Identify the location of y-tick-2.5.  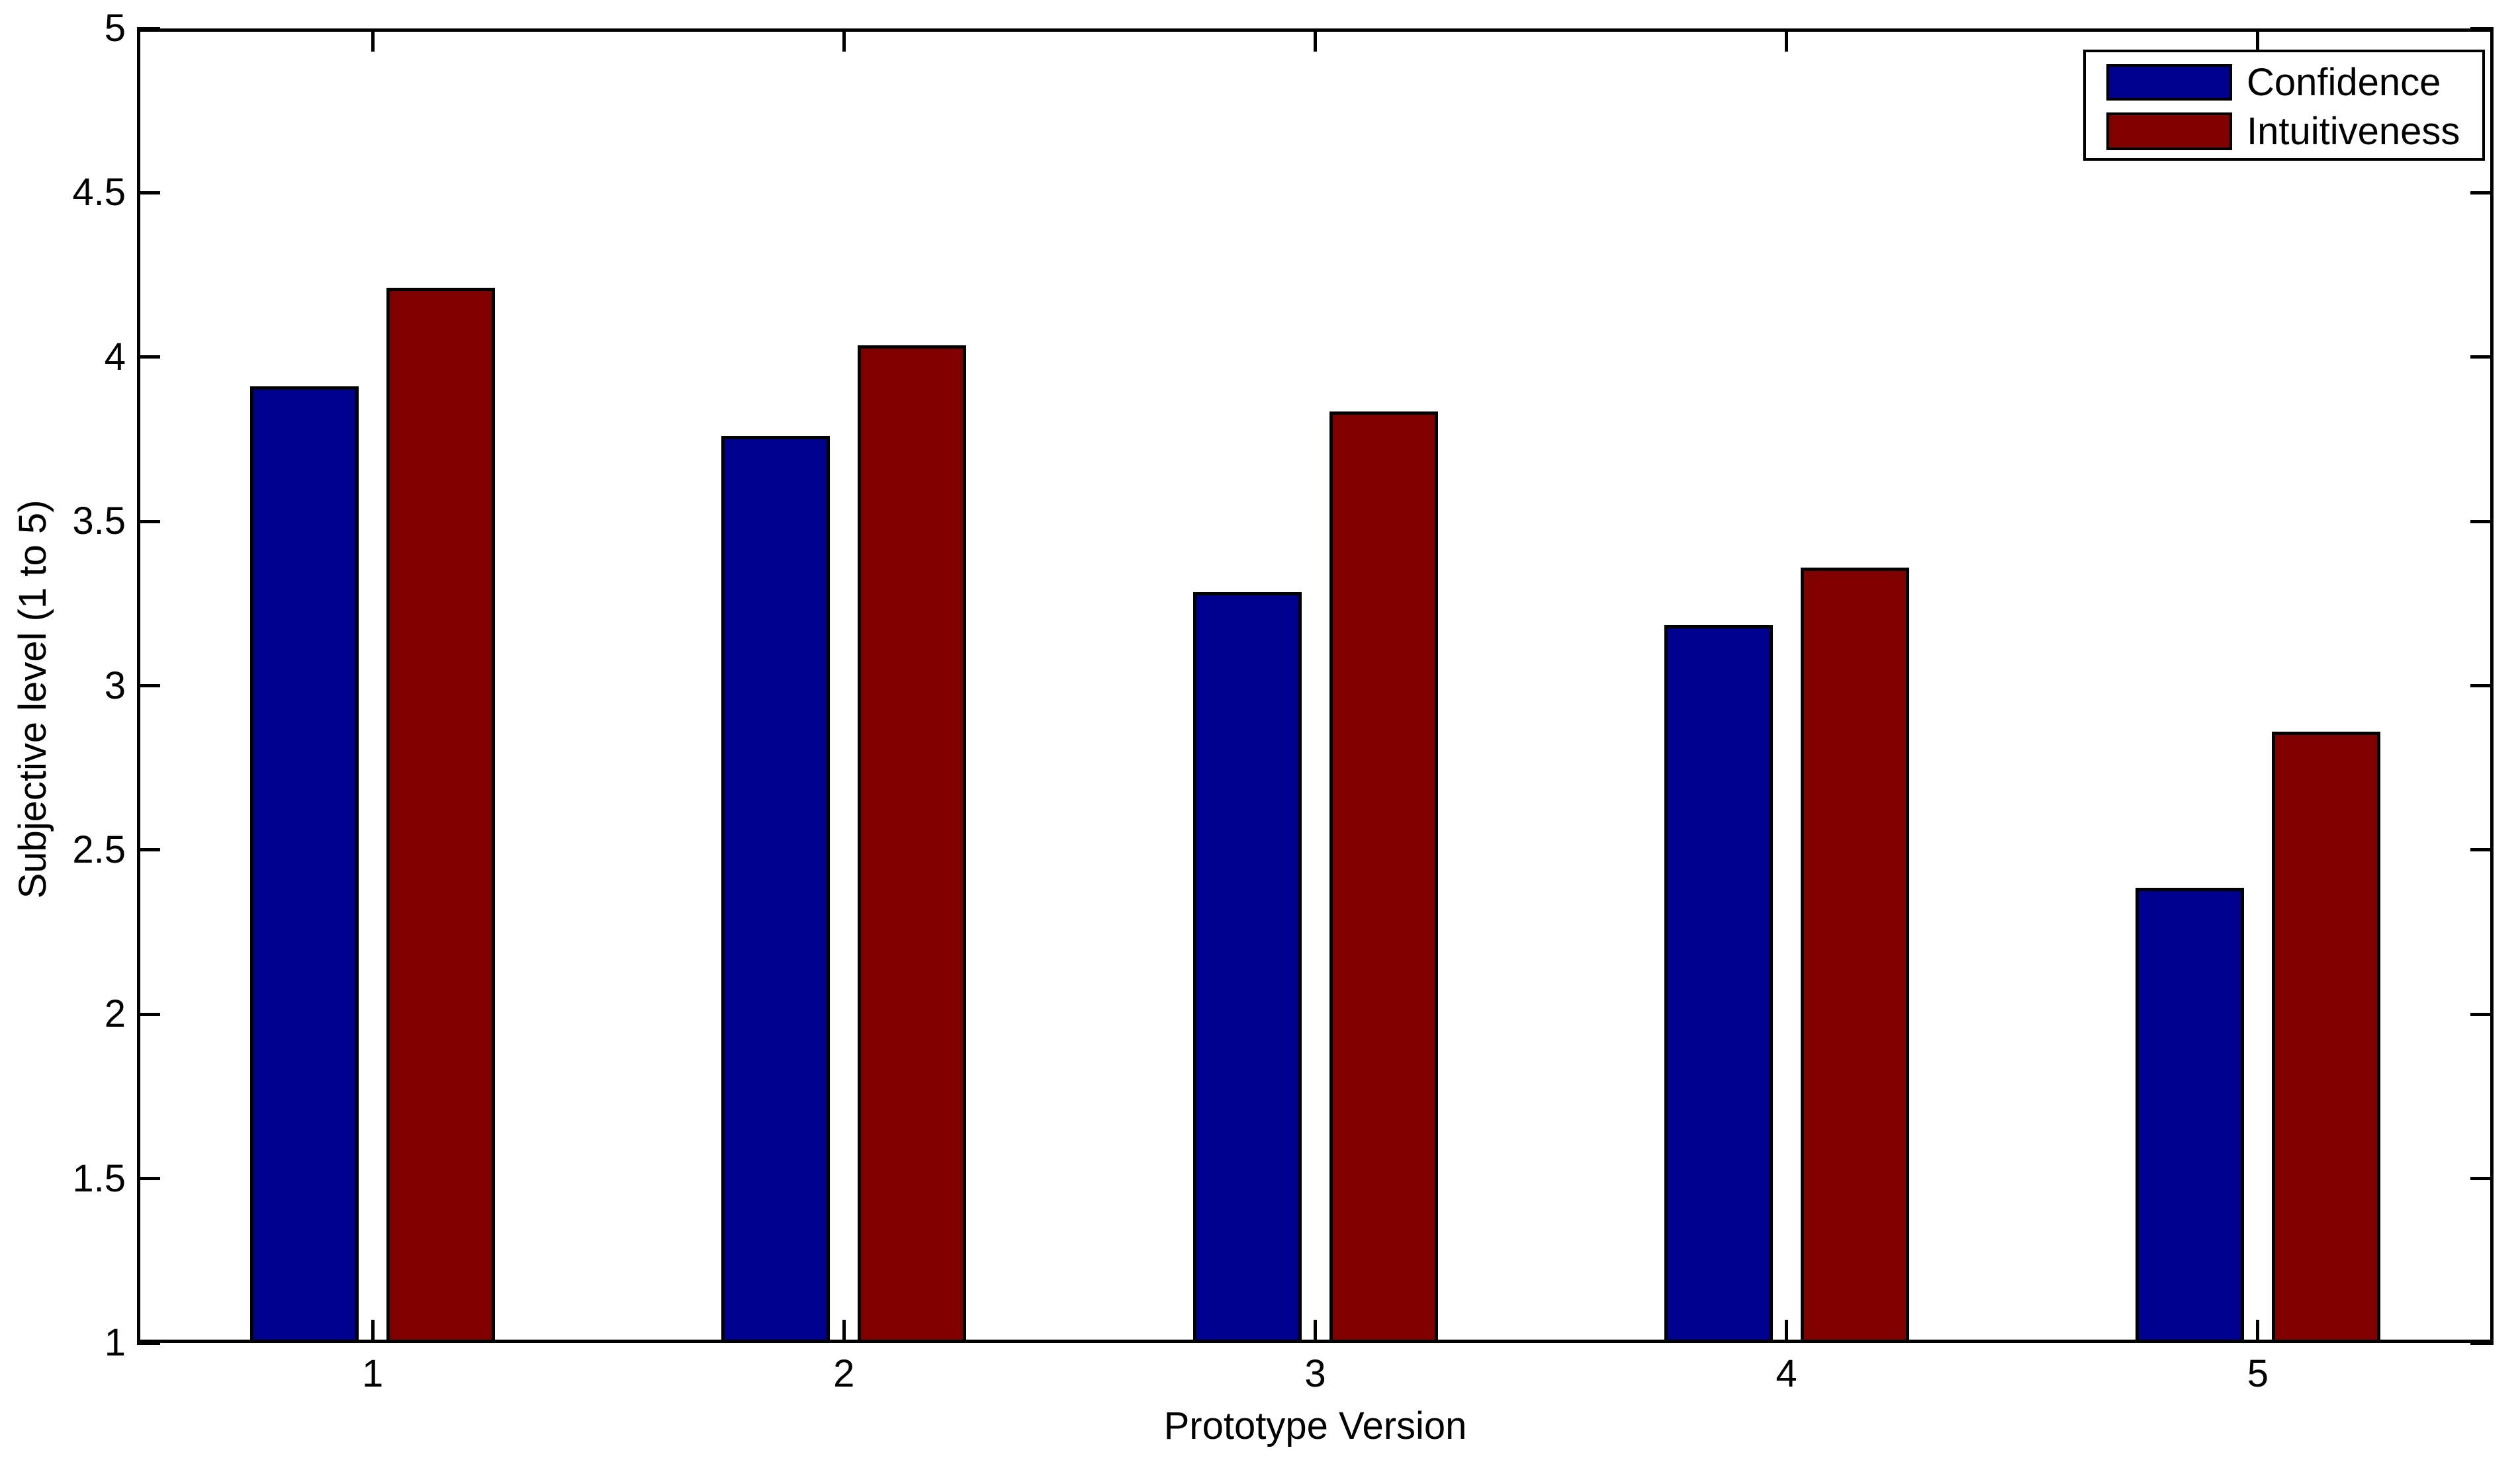
(148, 850).